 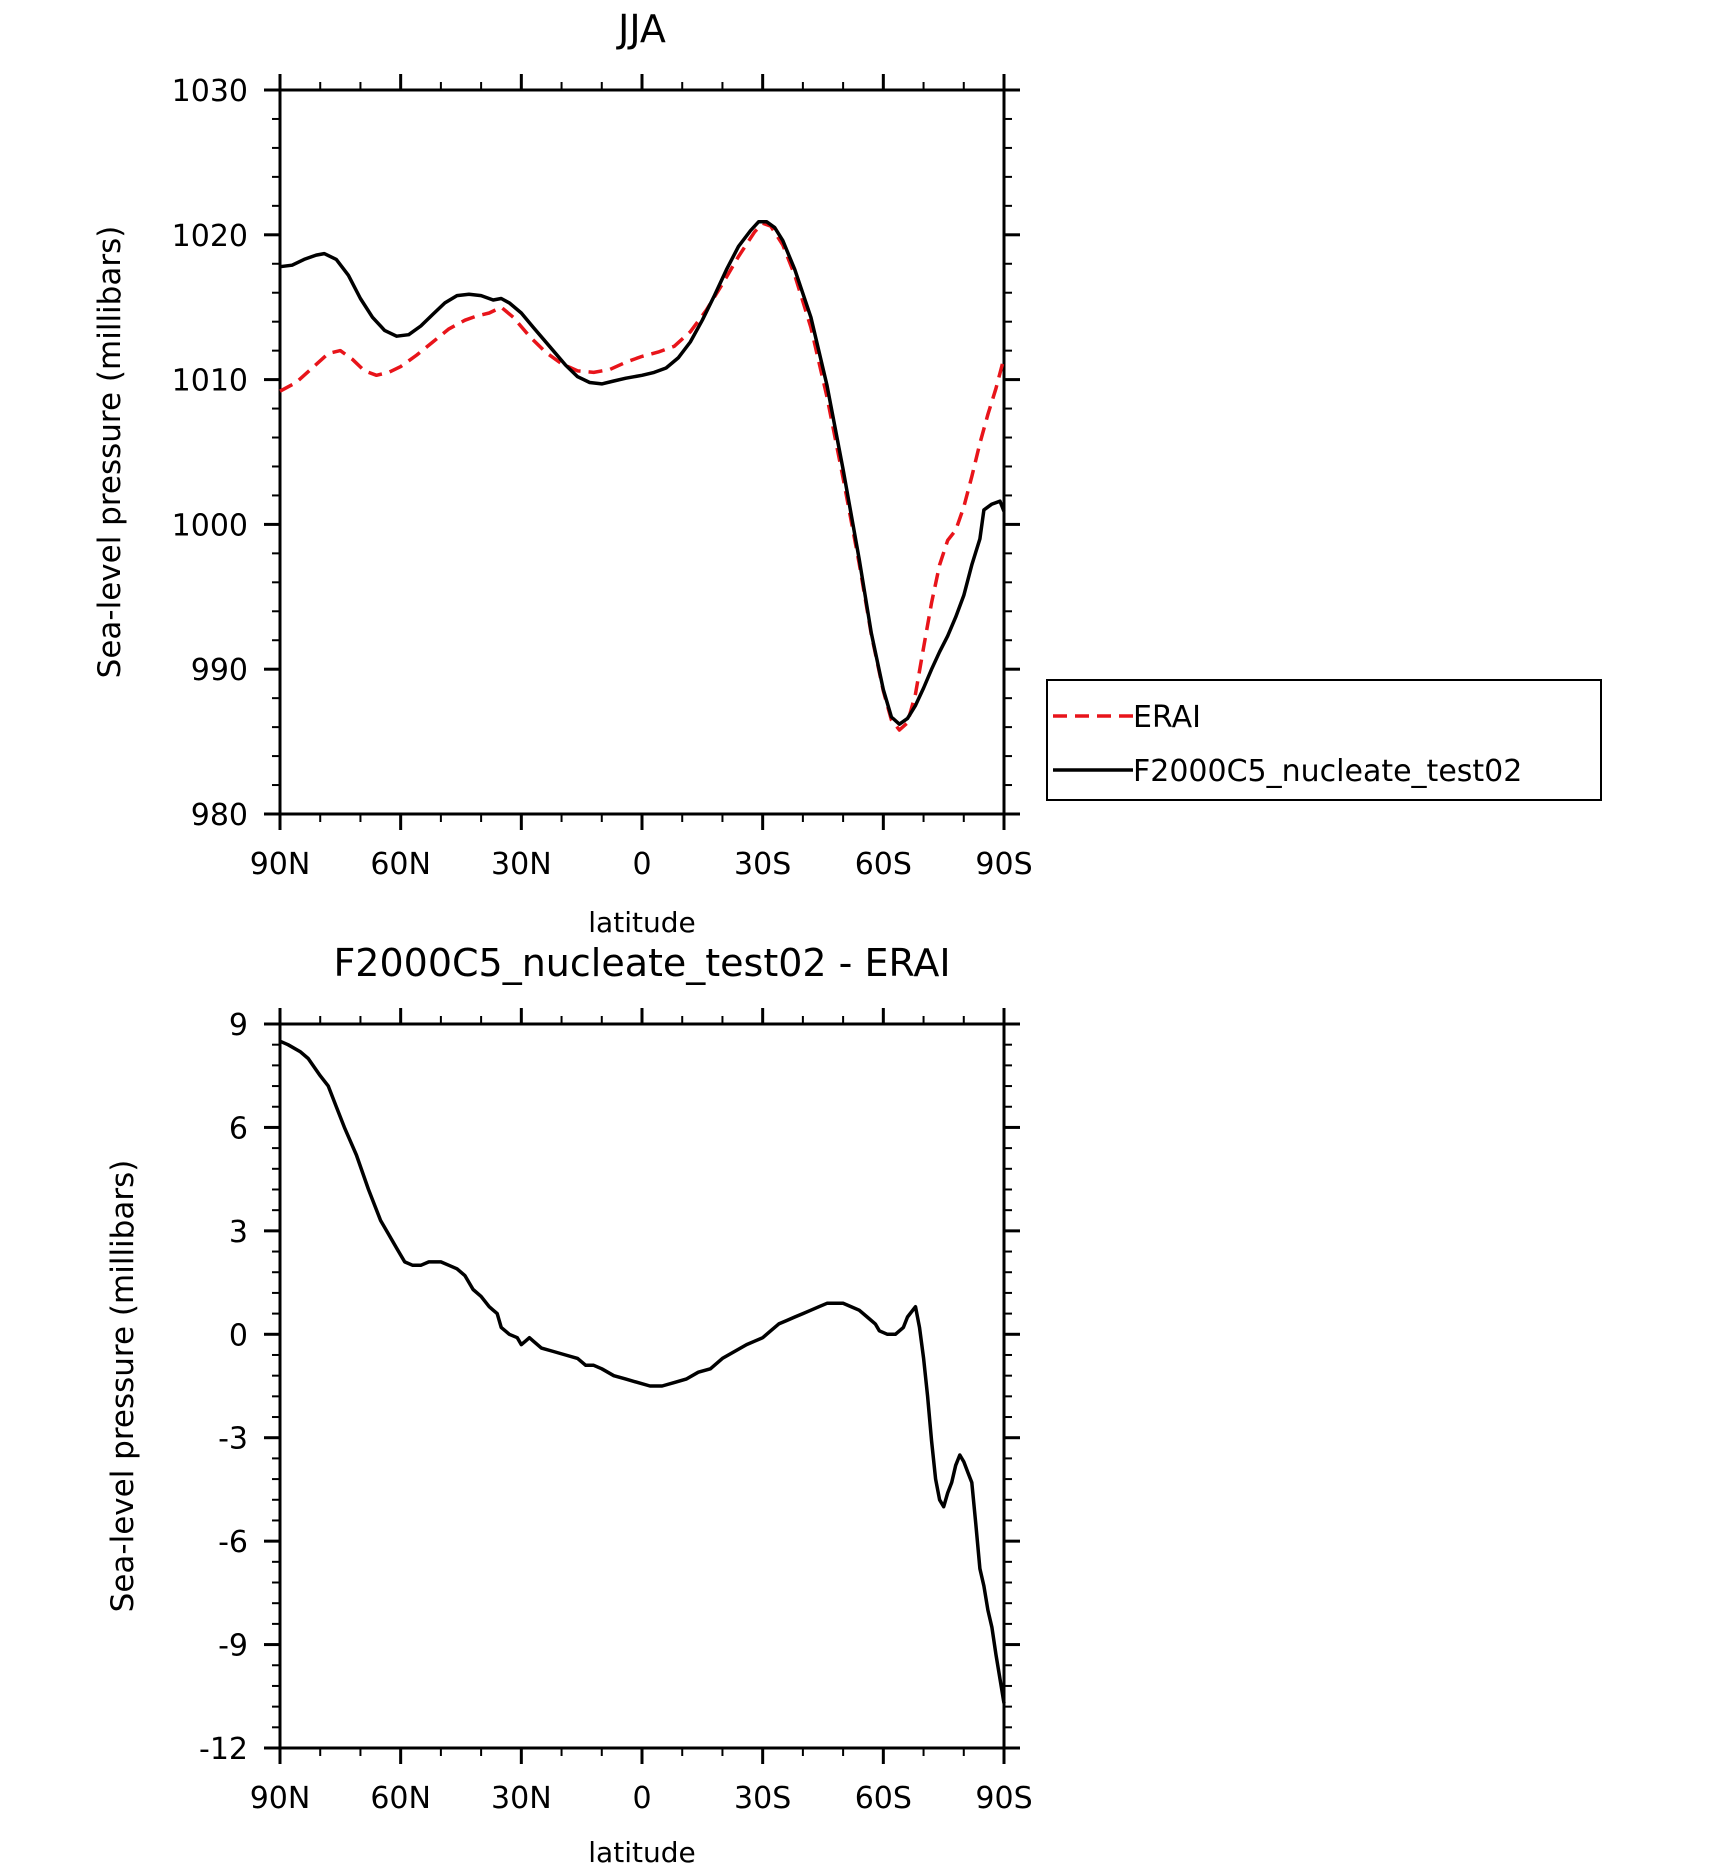 What do you see at coordinates (210, 381) in the screenshot?
I see `y-tick-label: 1010` at bounding box center [210, 381].